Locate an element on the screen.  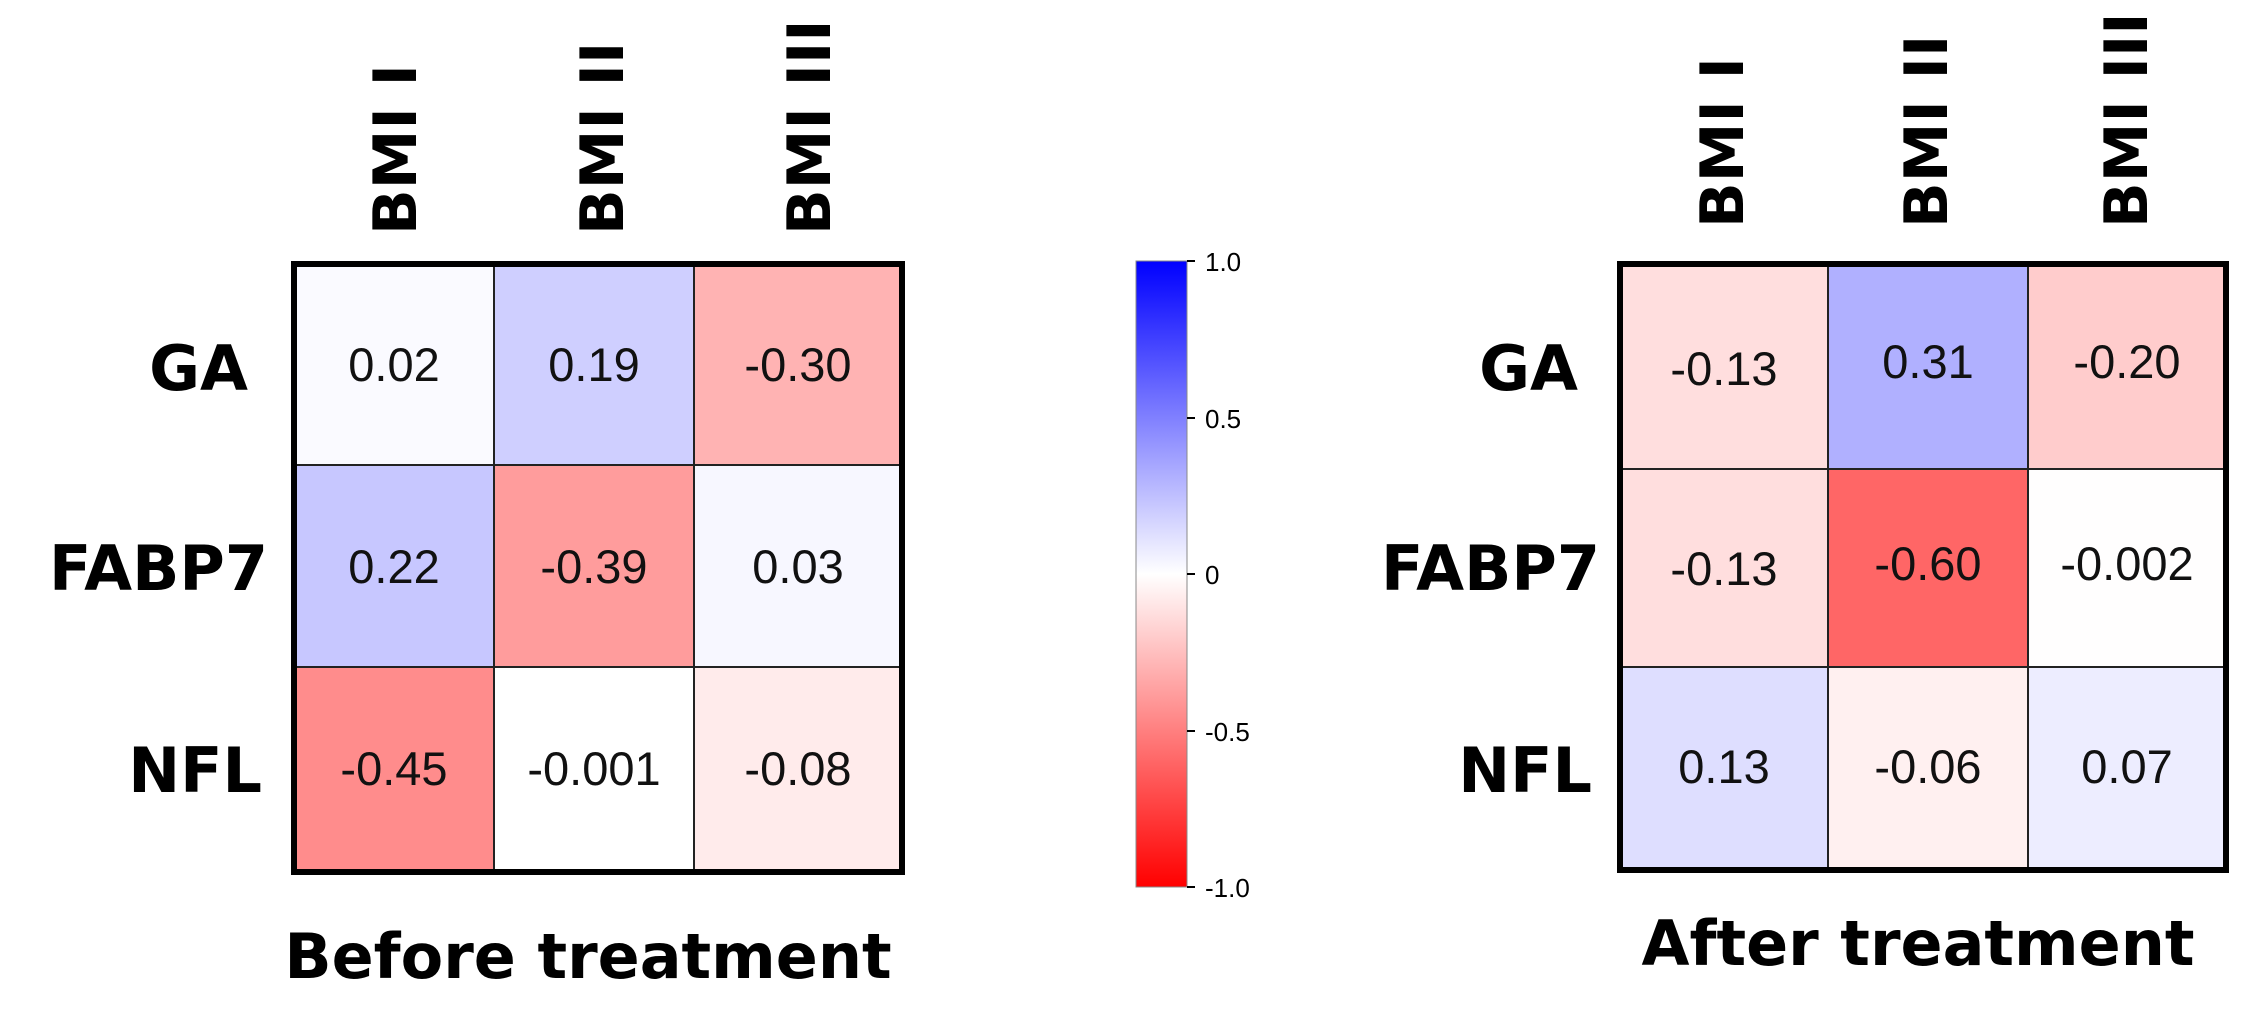
colorbar-tick-0-5: 0.5 is located at coordinates (1223, 419).